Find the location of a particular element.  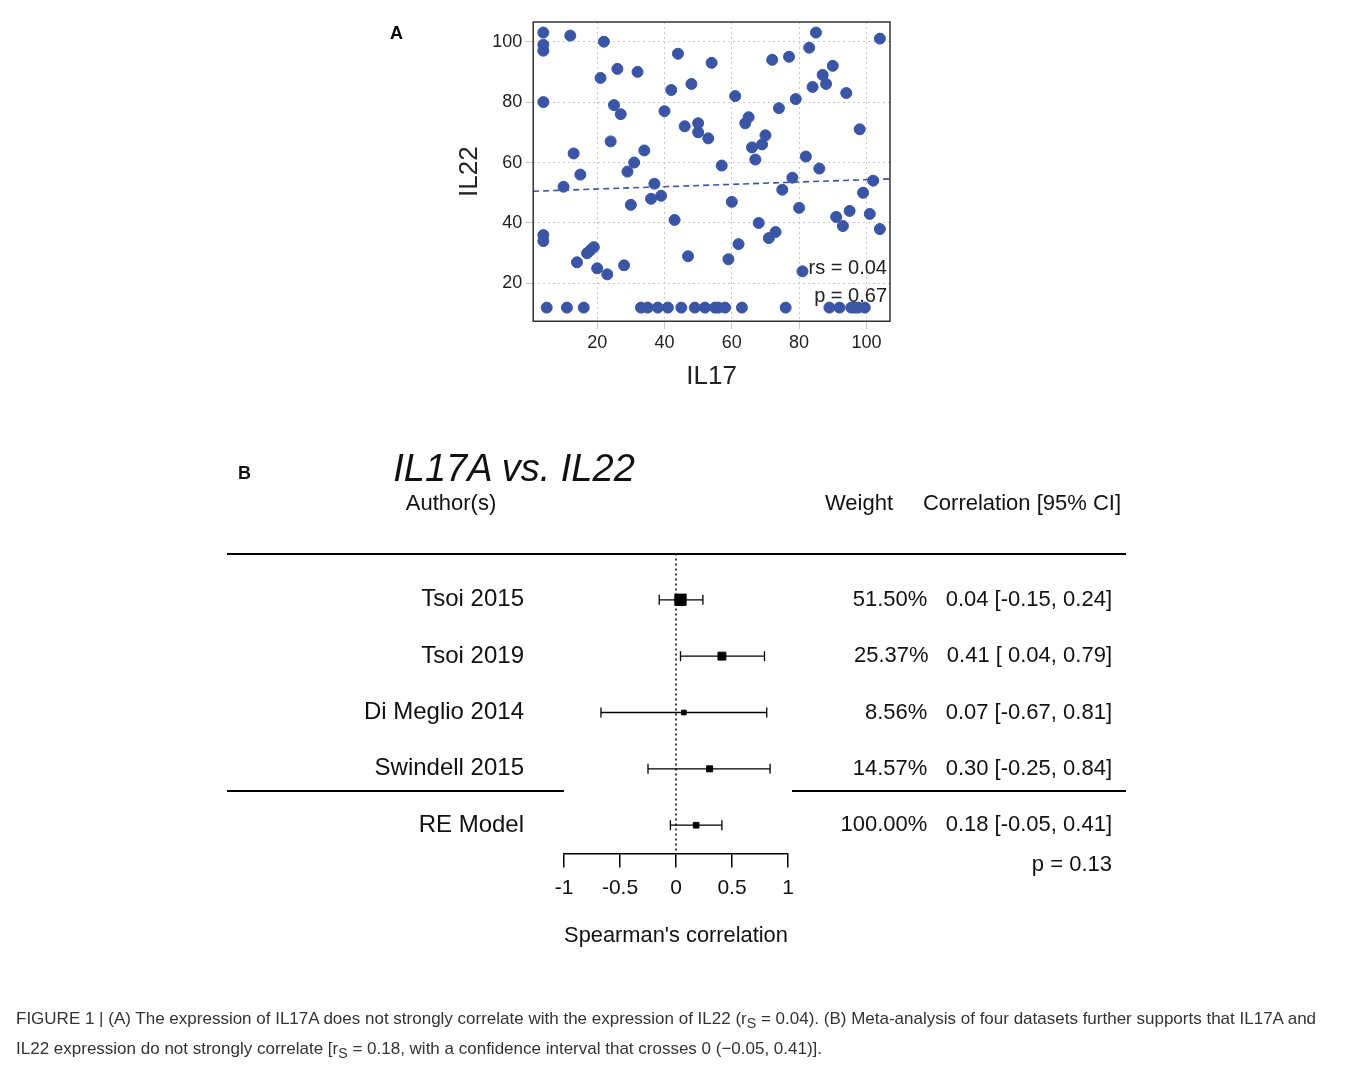

y-tick-label: 80 is located at coordinates (512, 101).